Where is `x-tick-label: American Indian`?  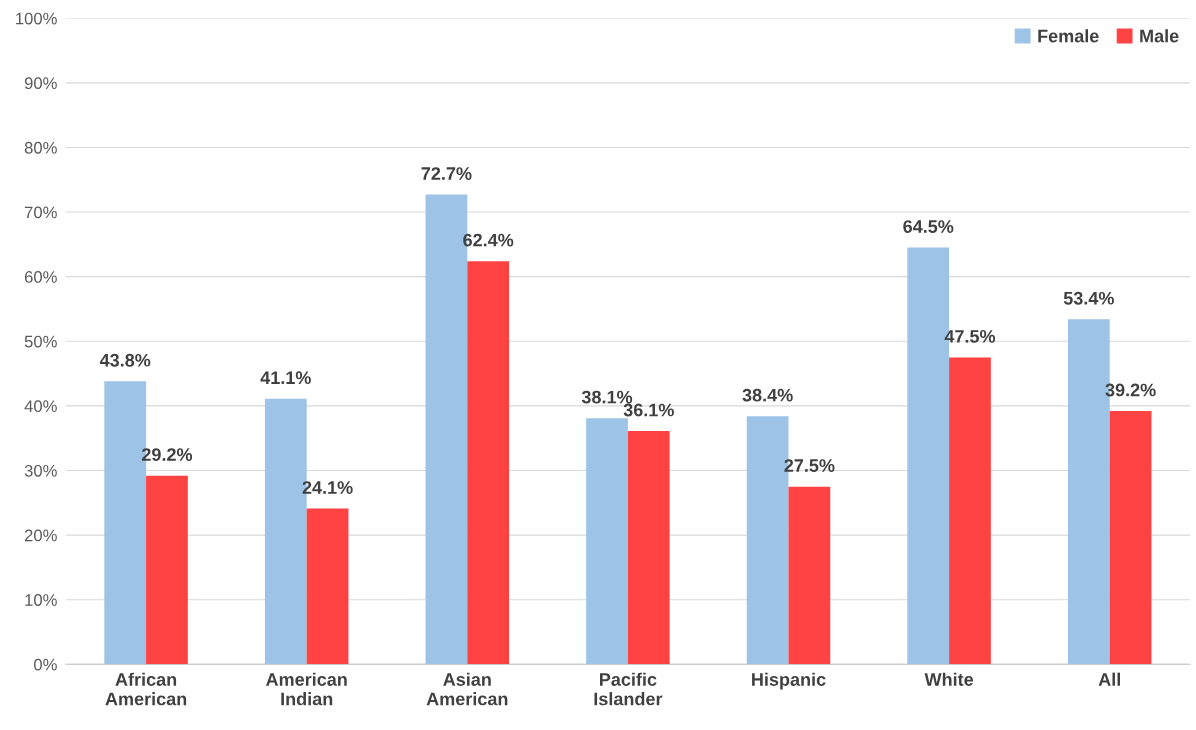 x-tick-label: American Indian is located at coordinates (306, 689).